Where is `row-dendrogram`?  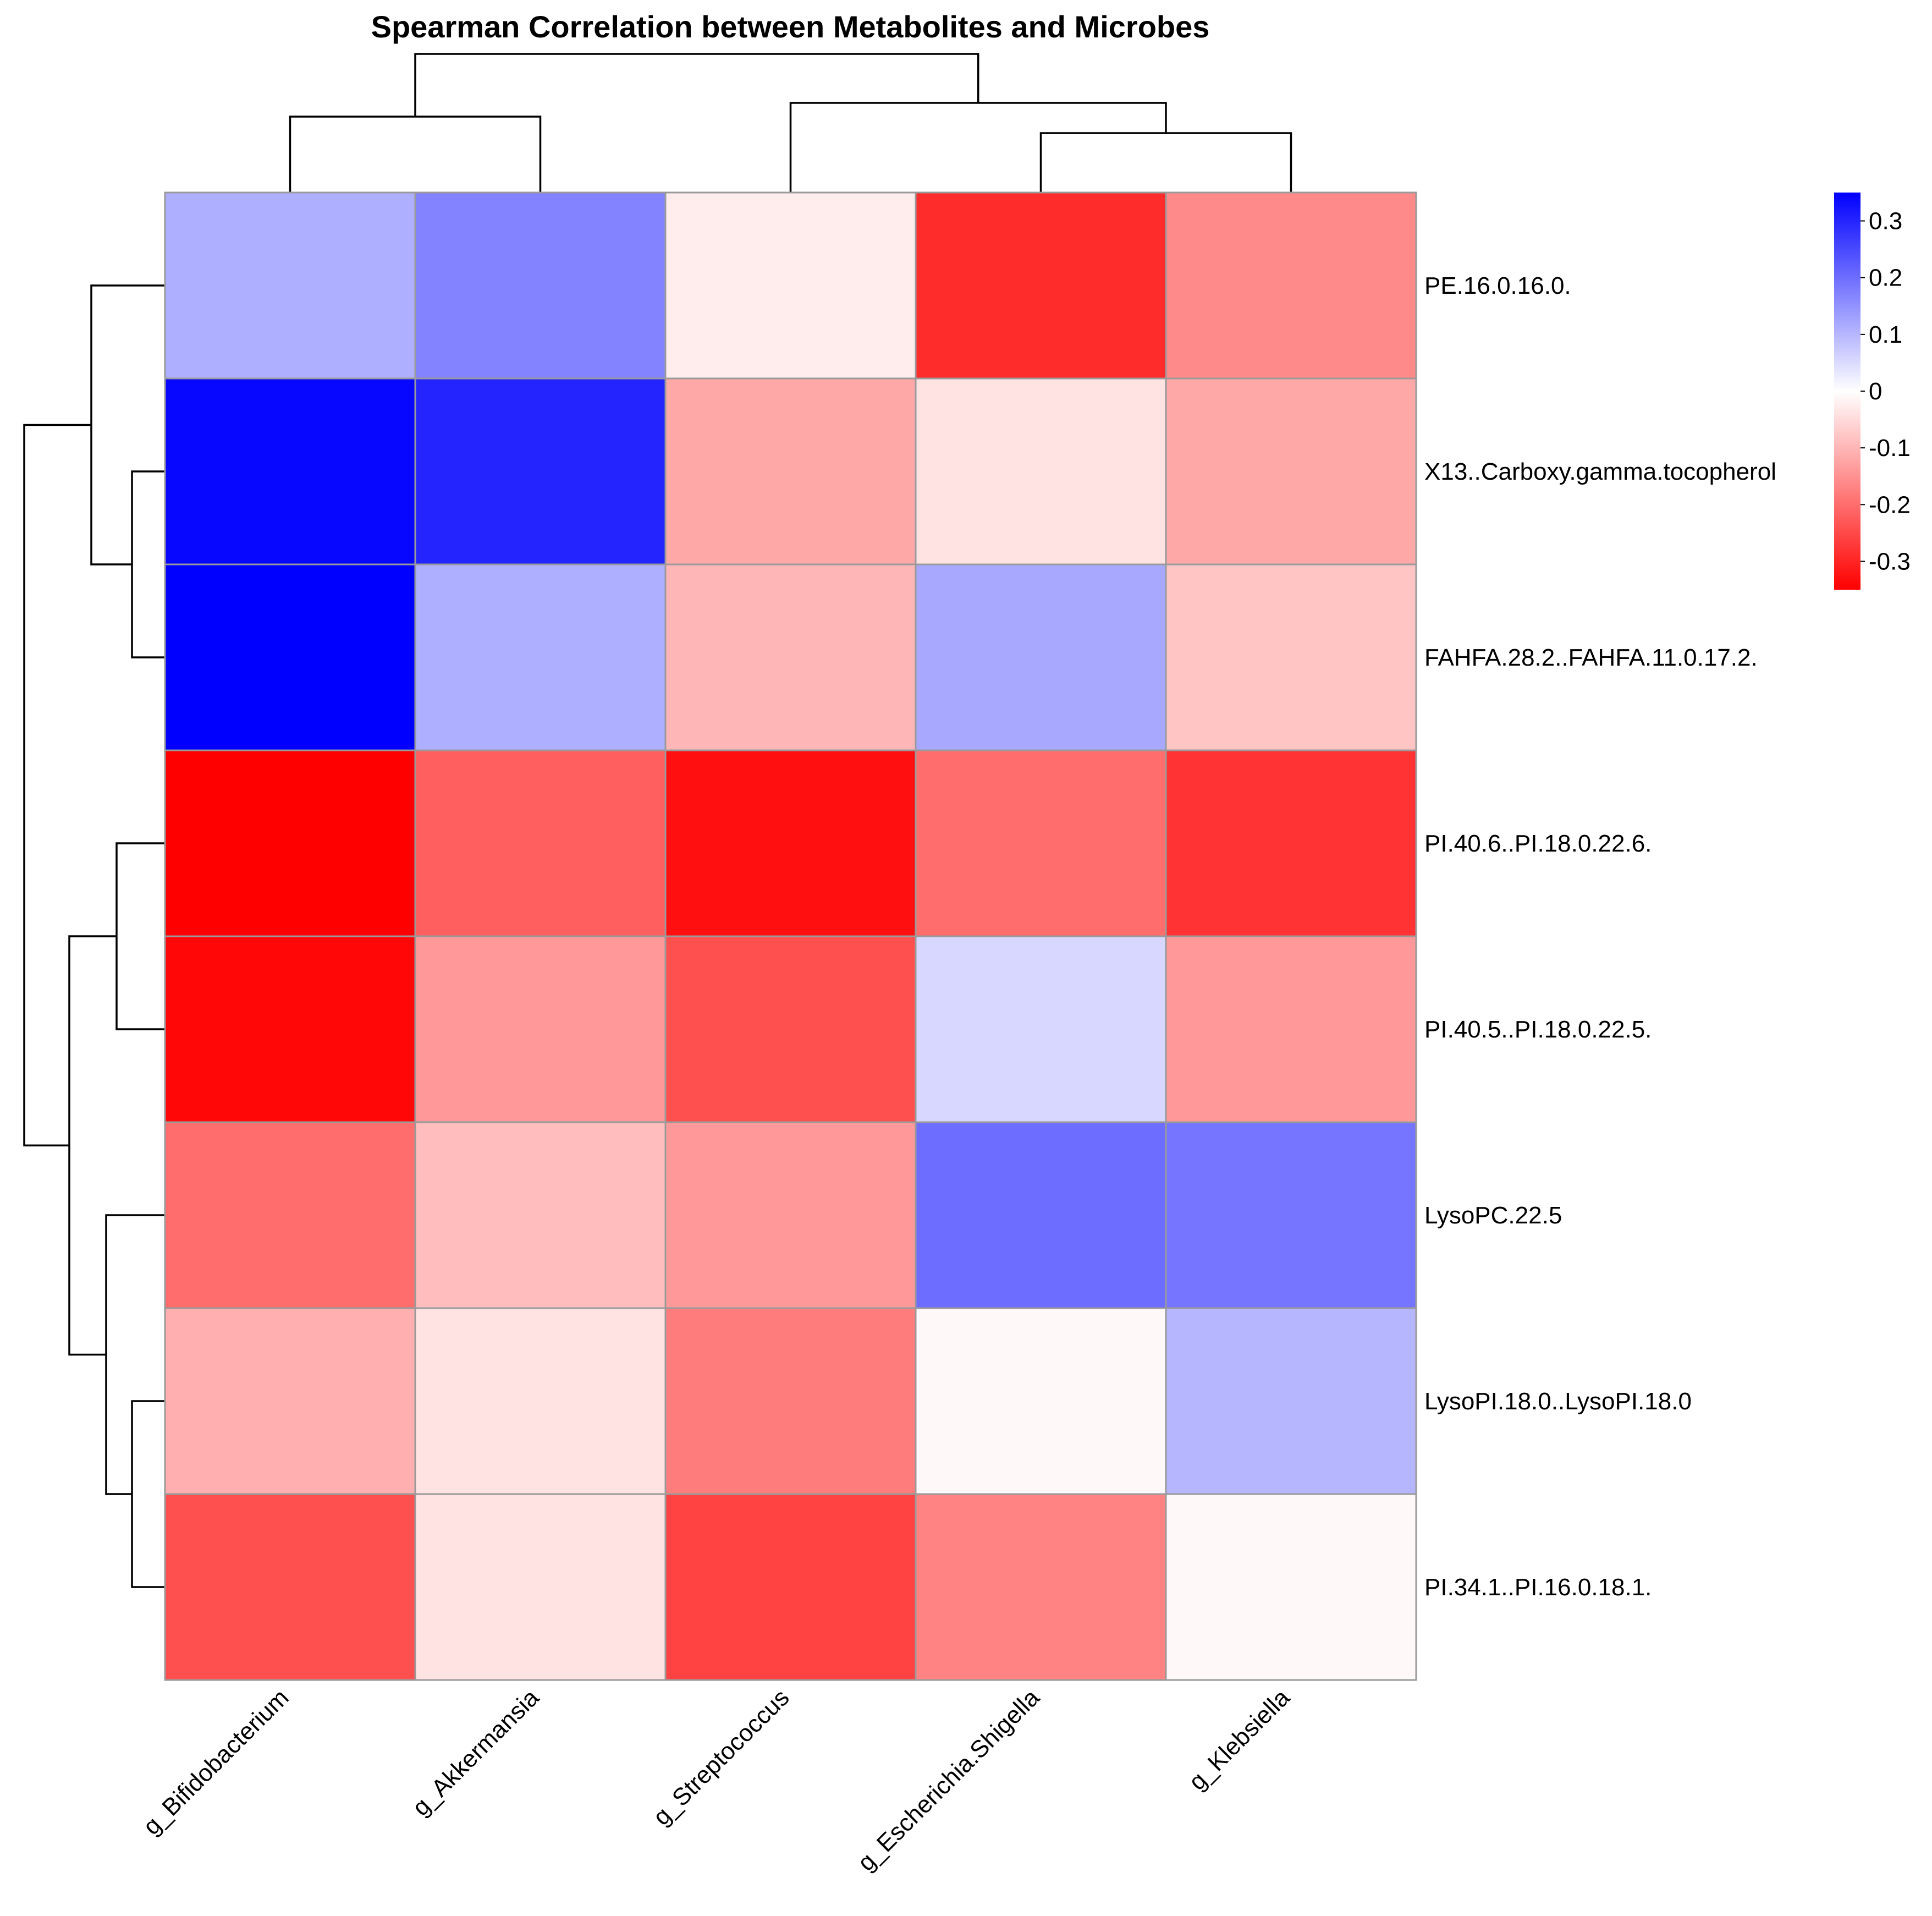
row-dendrogram is located at coordinates (94, 936).